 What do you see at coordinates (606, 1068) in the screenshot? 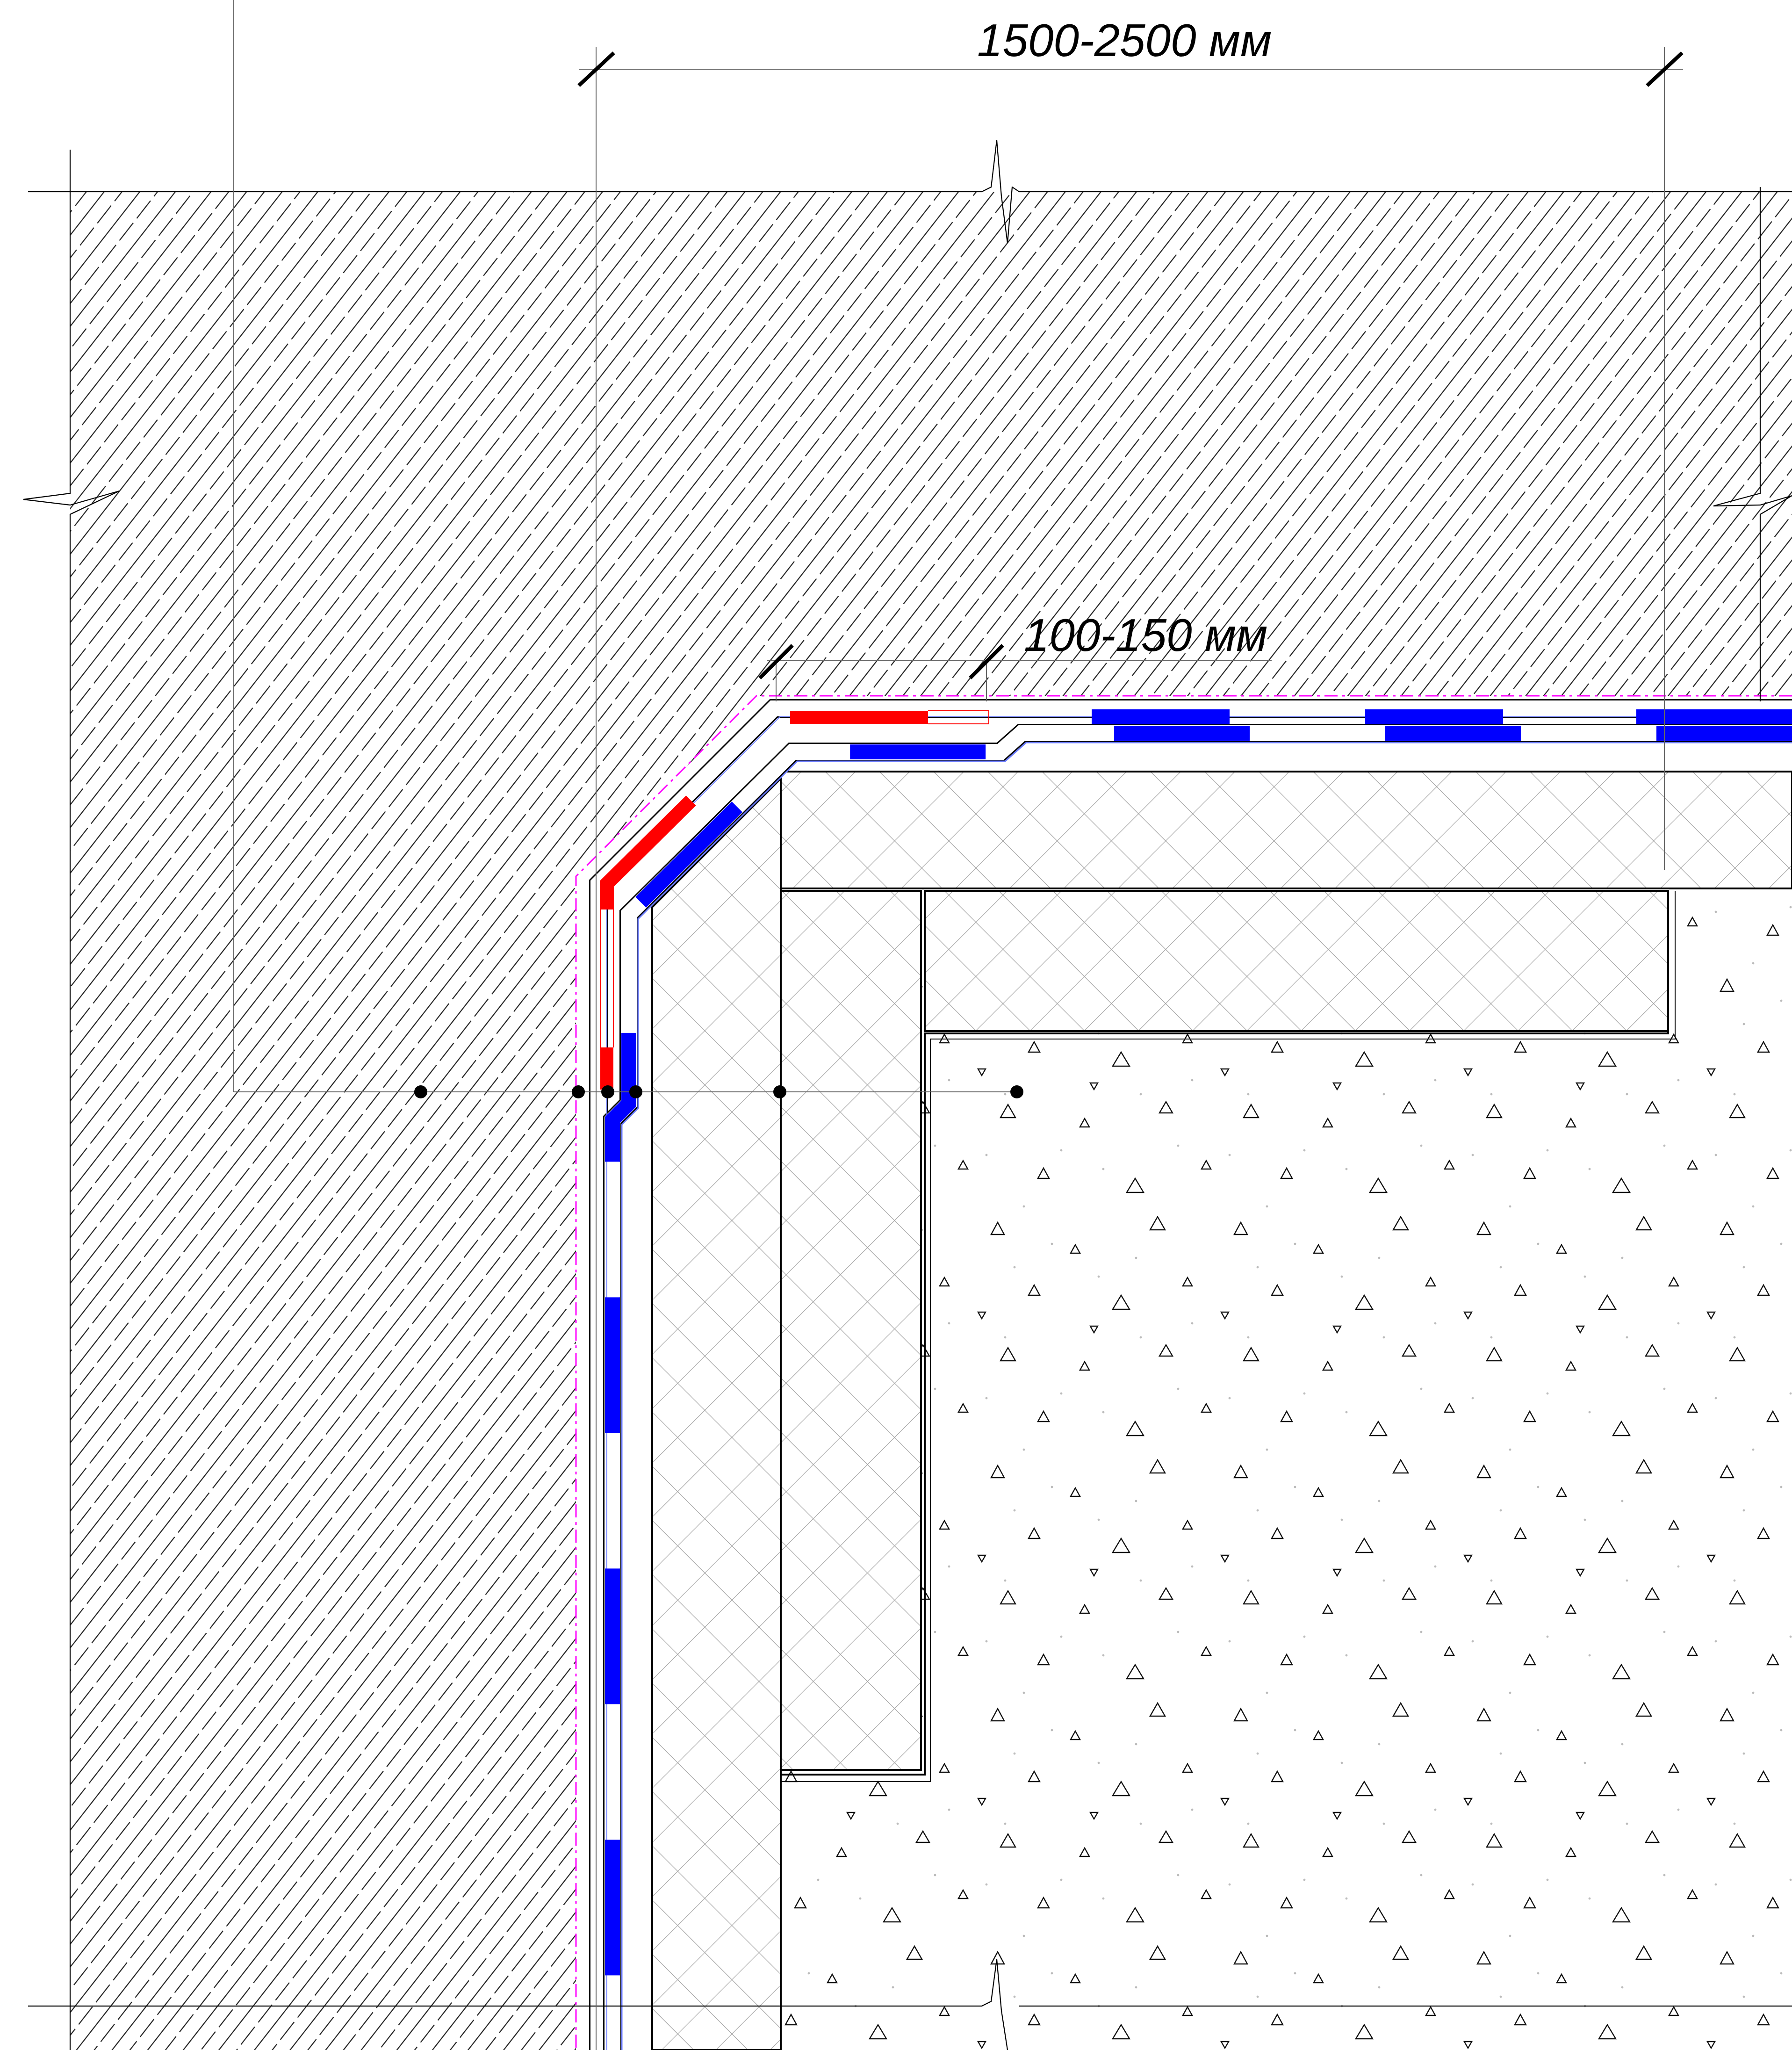
I see `red-strip-vertical` at bounding box center [606, 1068].